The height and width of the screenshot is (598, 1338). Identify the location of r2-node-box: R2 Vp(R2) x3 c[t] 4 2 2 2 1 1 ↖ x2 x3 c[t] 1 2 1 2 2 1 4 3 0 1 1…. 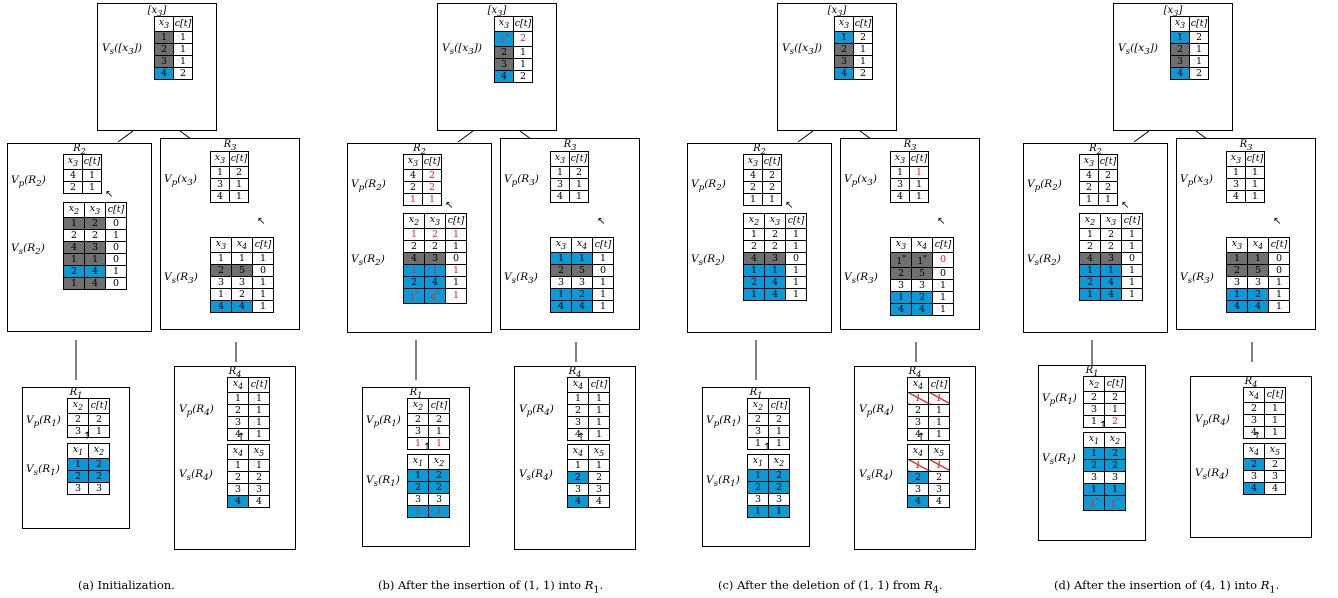
(1095, 238).